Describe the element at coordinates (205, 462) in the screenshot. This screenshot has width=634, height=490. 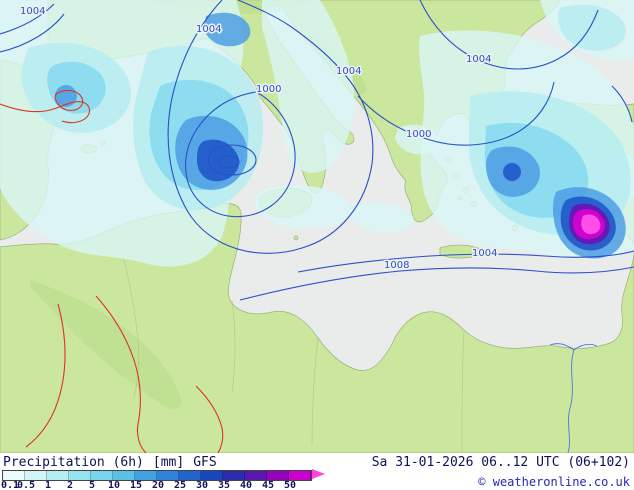
I see `model-label: GFS` at that location.